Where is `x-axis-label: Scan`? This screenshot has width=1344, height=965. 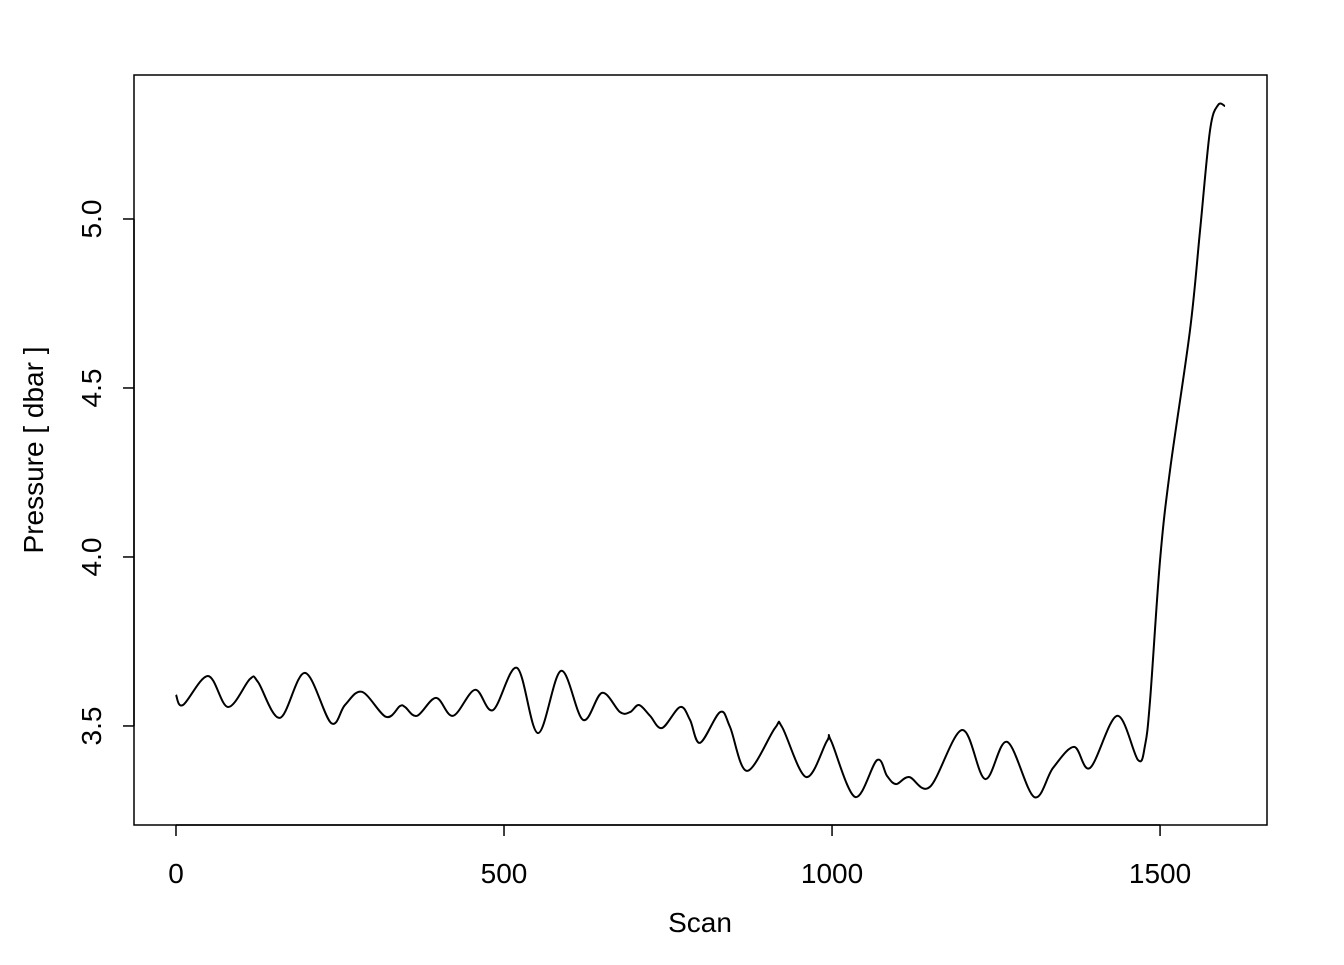
x-axis-label: Scan is located at coordinates (700, 922).